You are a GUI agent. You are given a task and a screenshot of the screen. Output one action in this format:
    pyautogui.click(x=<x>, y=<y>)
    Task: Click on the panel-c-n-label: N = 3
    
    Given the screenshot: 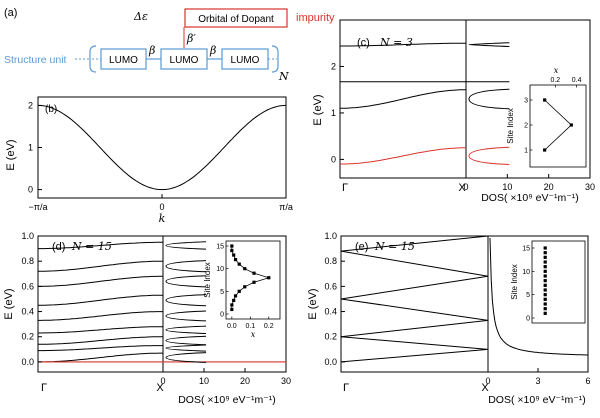 What is the action you would take?
    pyautogui.click(x=396, y=42)
    